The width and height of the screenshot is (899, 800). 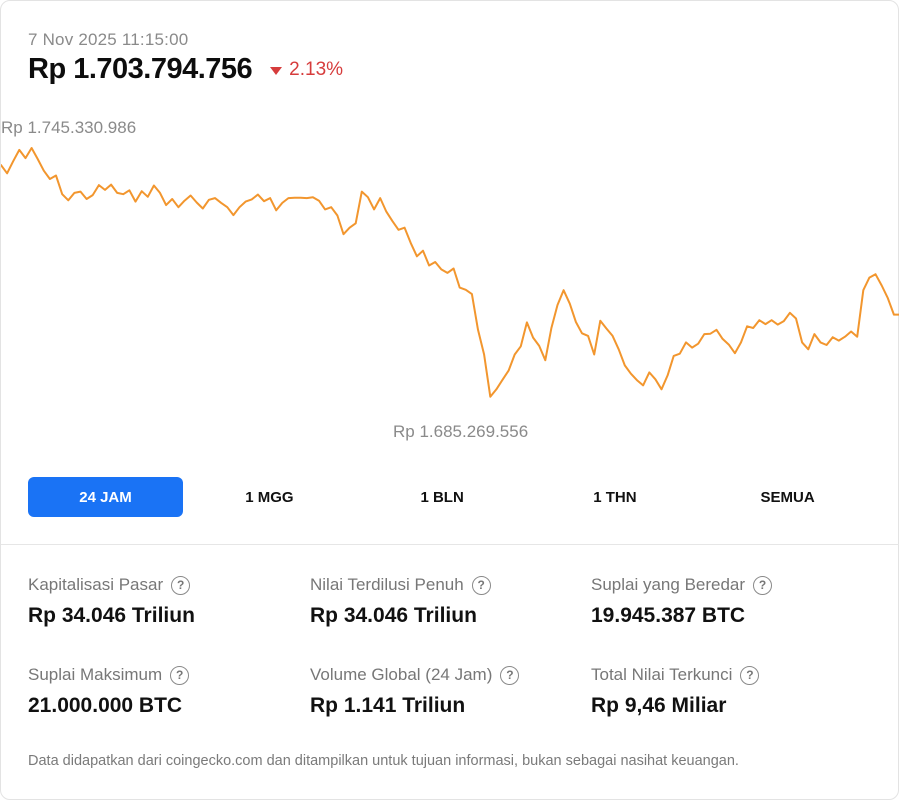 I want to click on stat-circulating-supply: Suplai yang Beredar ? 19.945.387 BTC, so click(x=726, y=601).